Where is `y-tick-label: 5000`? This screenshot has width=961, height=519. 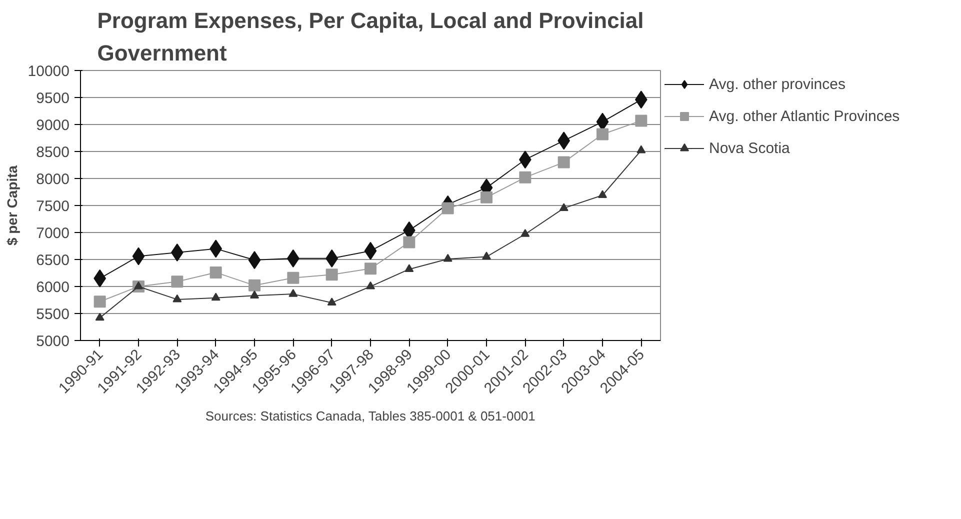 y-tick-label: 5000 is located at coordinates (53, 341).